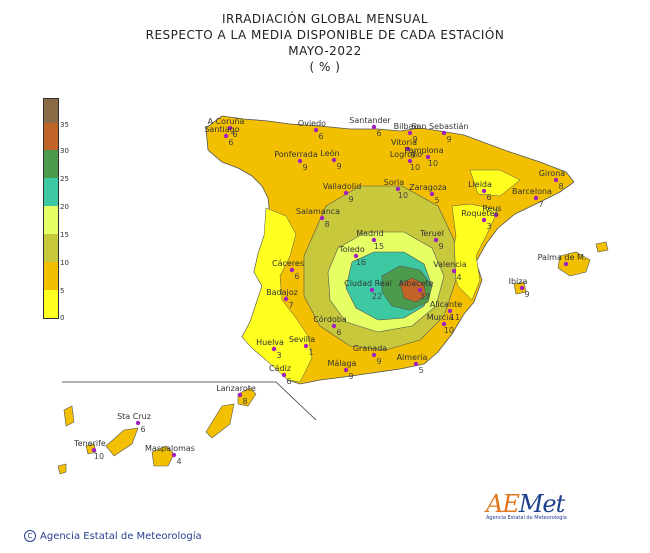  I want to click on lanzarote-island, so click(247, 397).